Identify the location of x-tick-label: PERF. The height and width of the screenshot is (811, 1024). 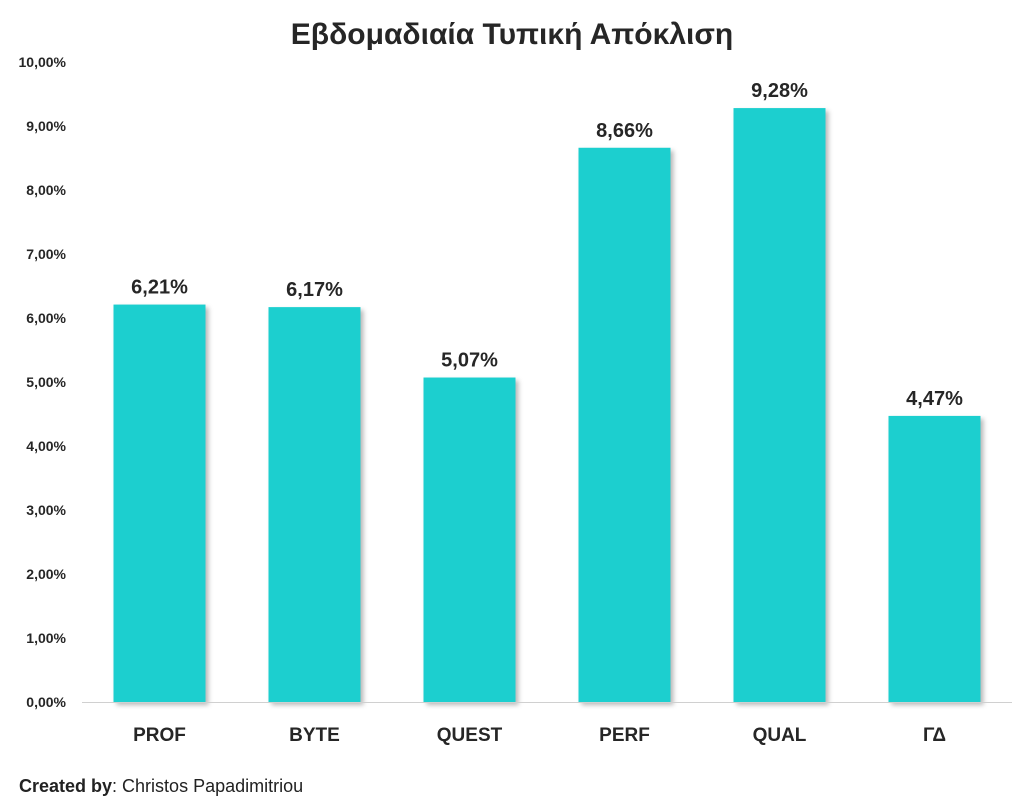
(624, 735).